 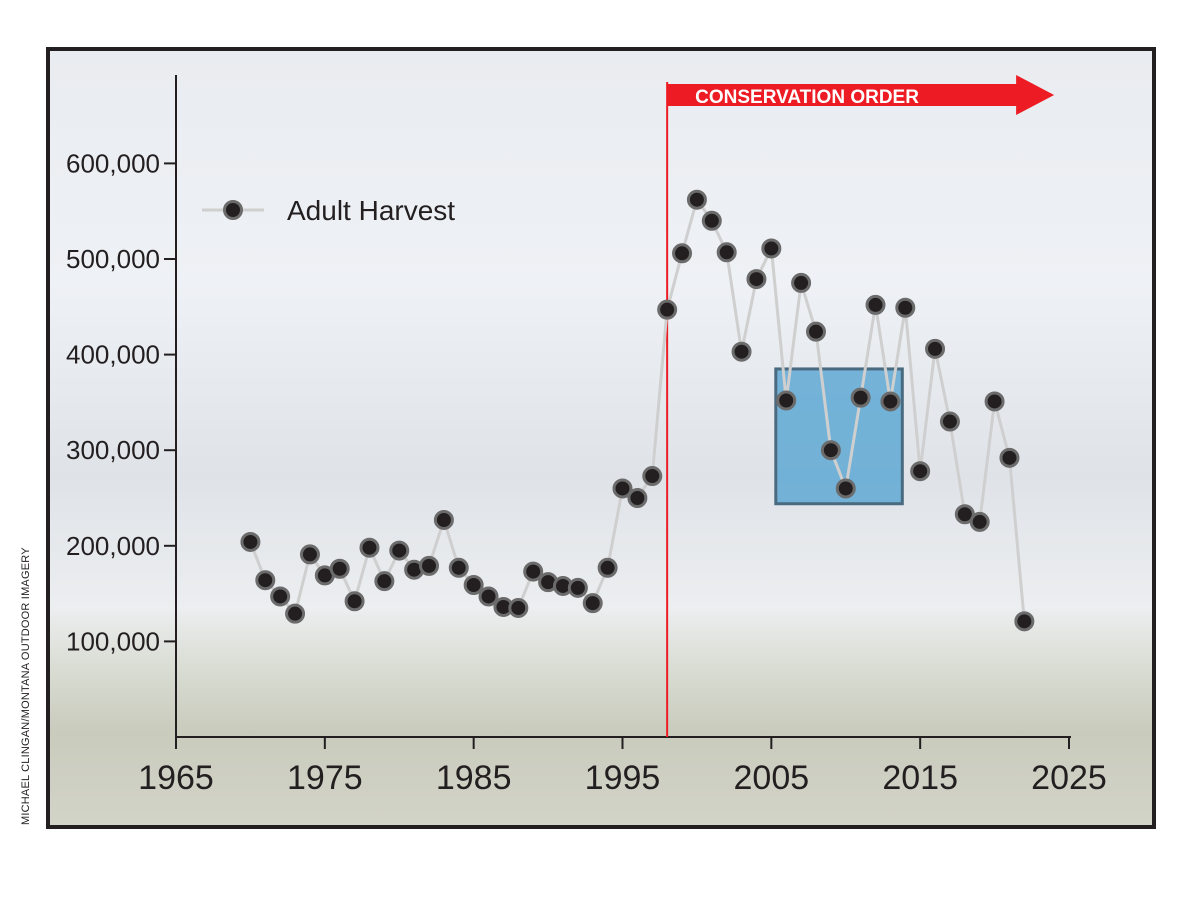 What do you see at coordinates (113, 641) in the screenshot?
I see `y-tick-label: 100,000` at bounding box center [113, 641].